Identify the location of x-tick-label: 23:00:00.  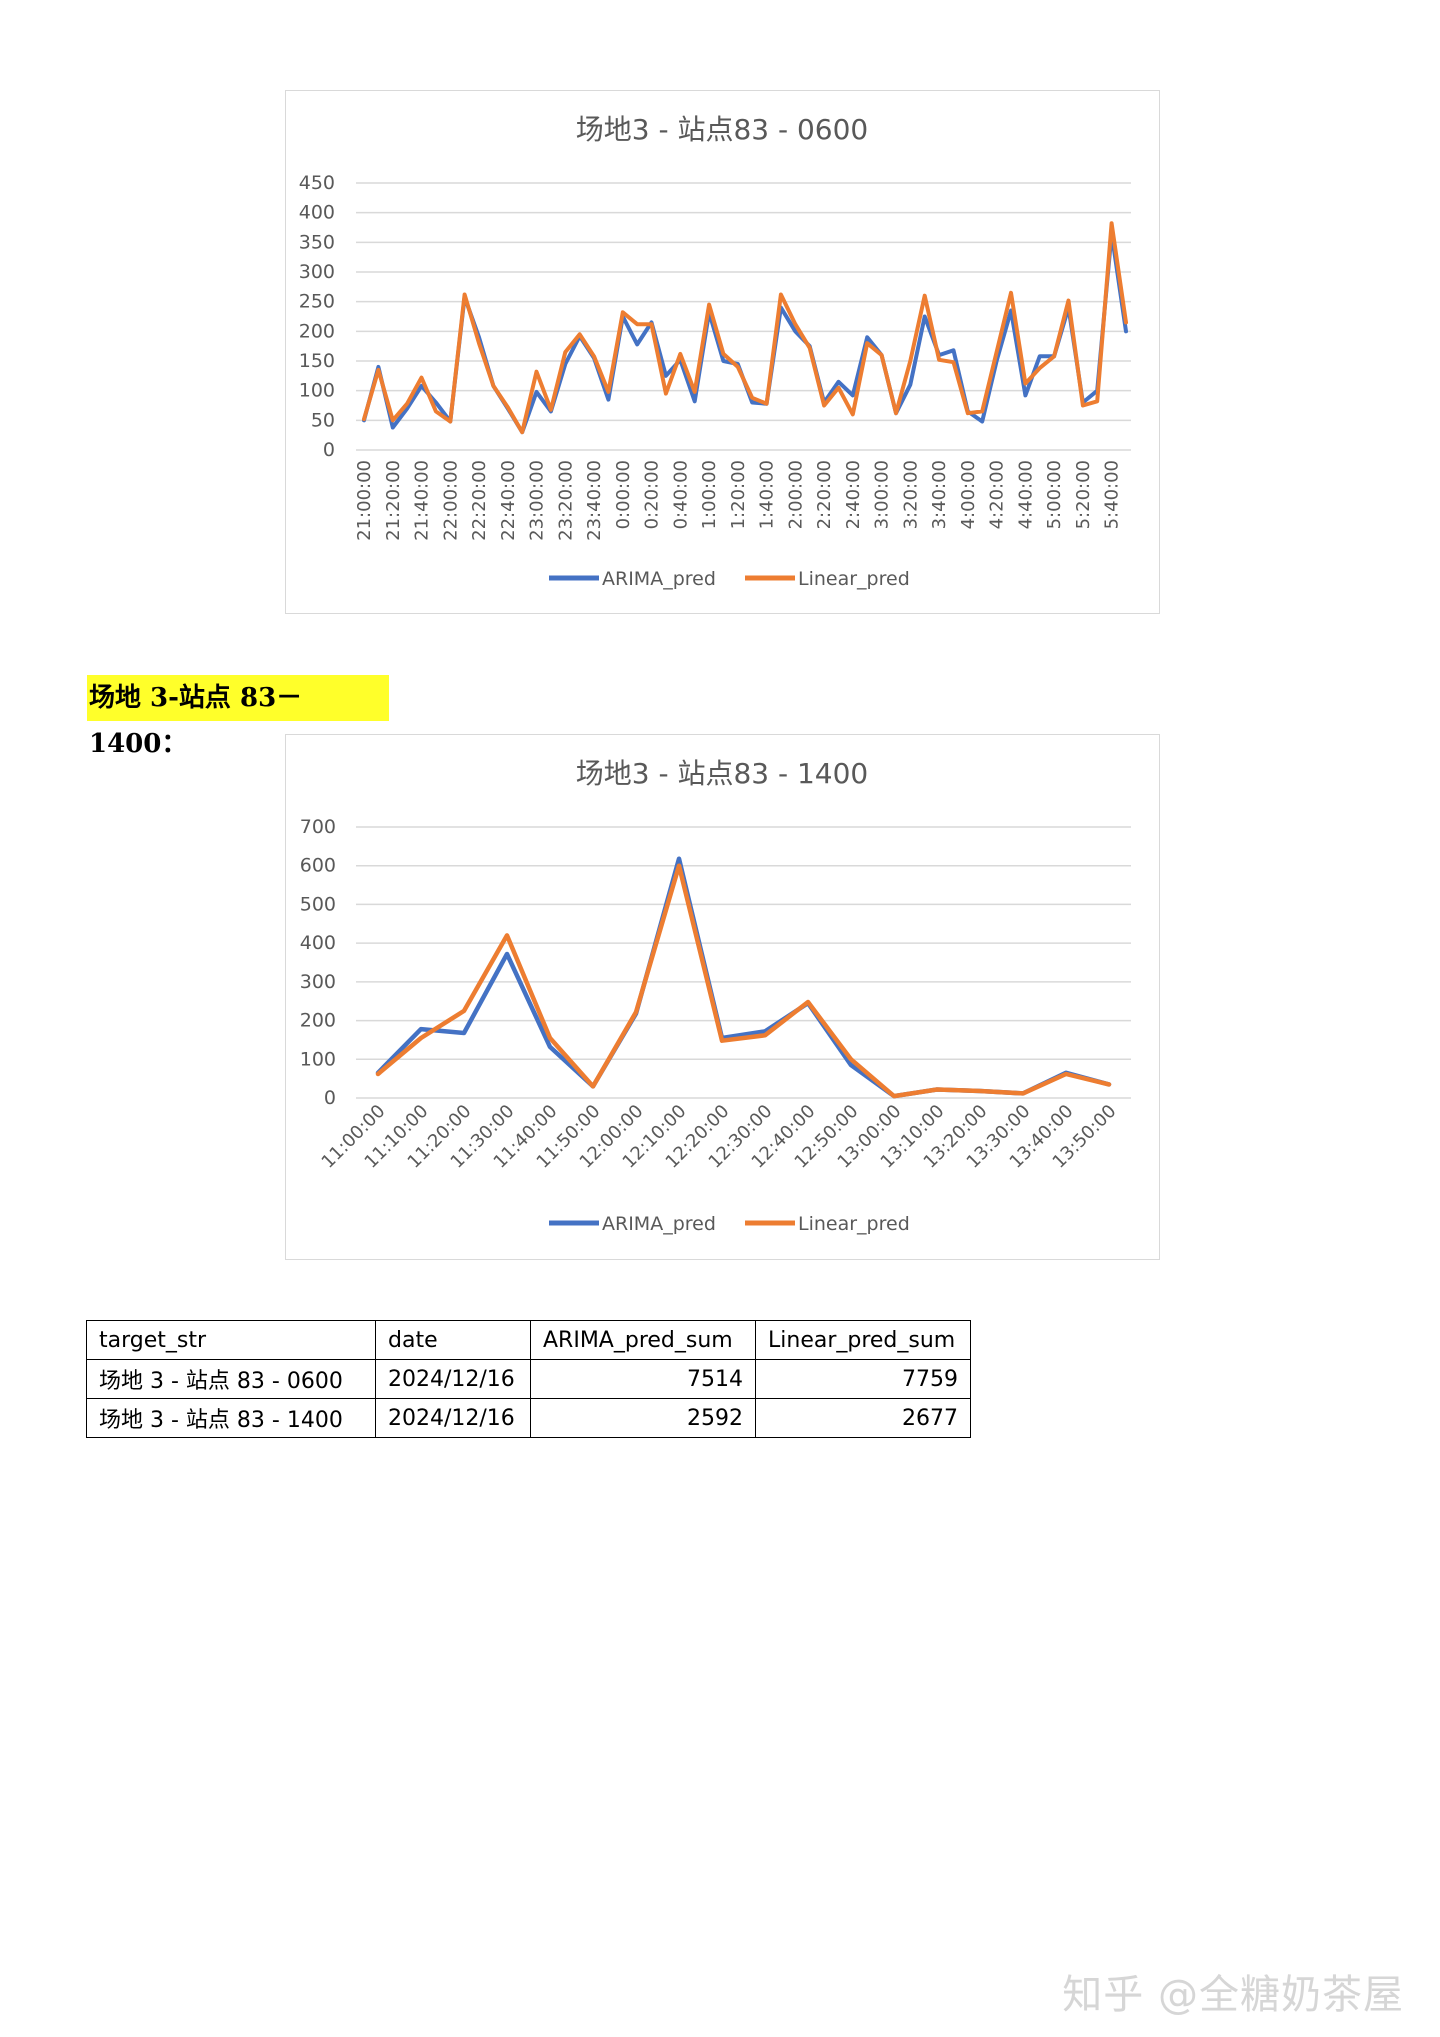
(537, 500).